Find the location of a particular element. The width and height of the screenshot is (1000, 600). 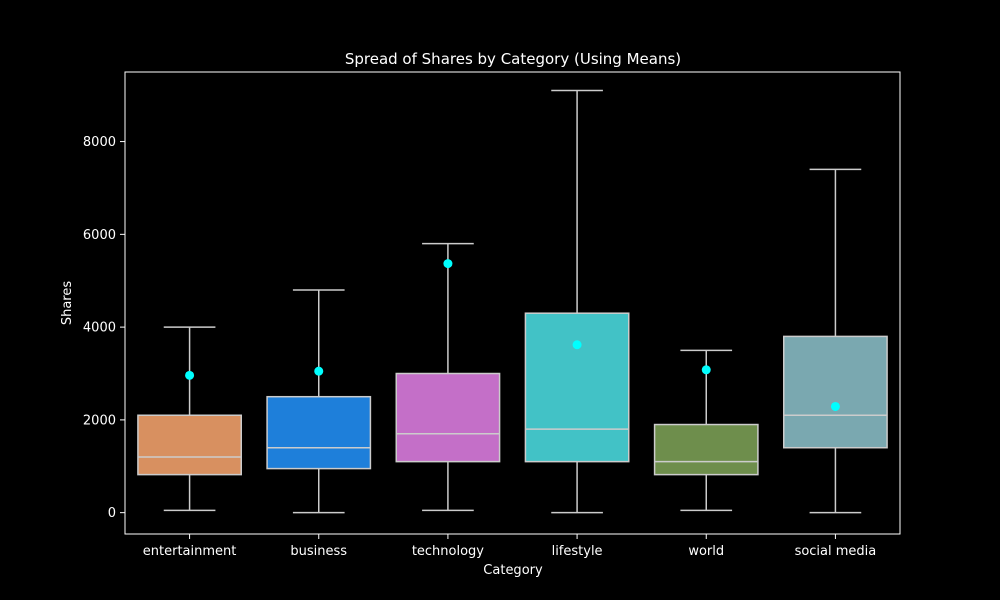

x-tick-label: technology is located at coordinates (448, 551).